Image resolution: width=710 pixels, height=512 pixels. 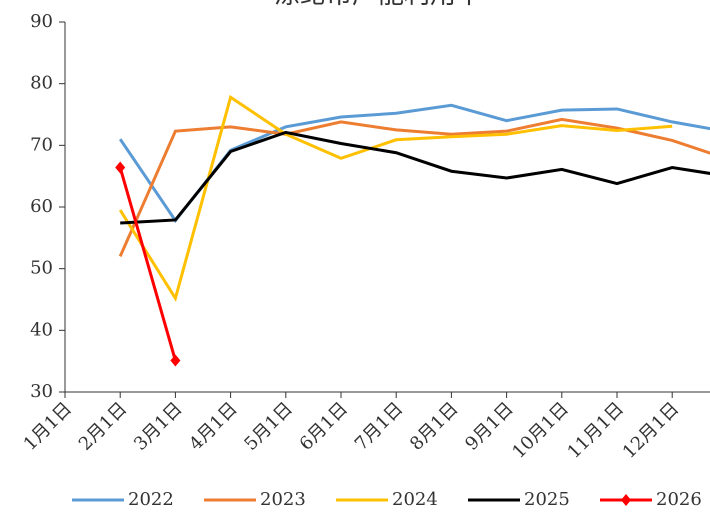 I want to click on y-tick-label: 90, so click(x=41, y=21).